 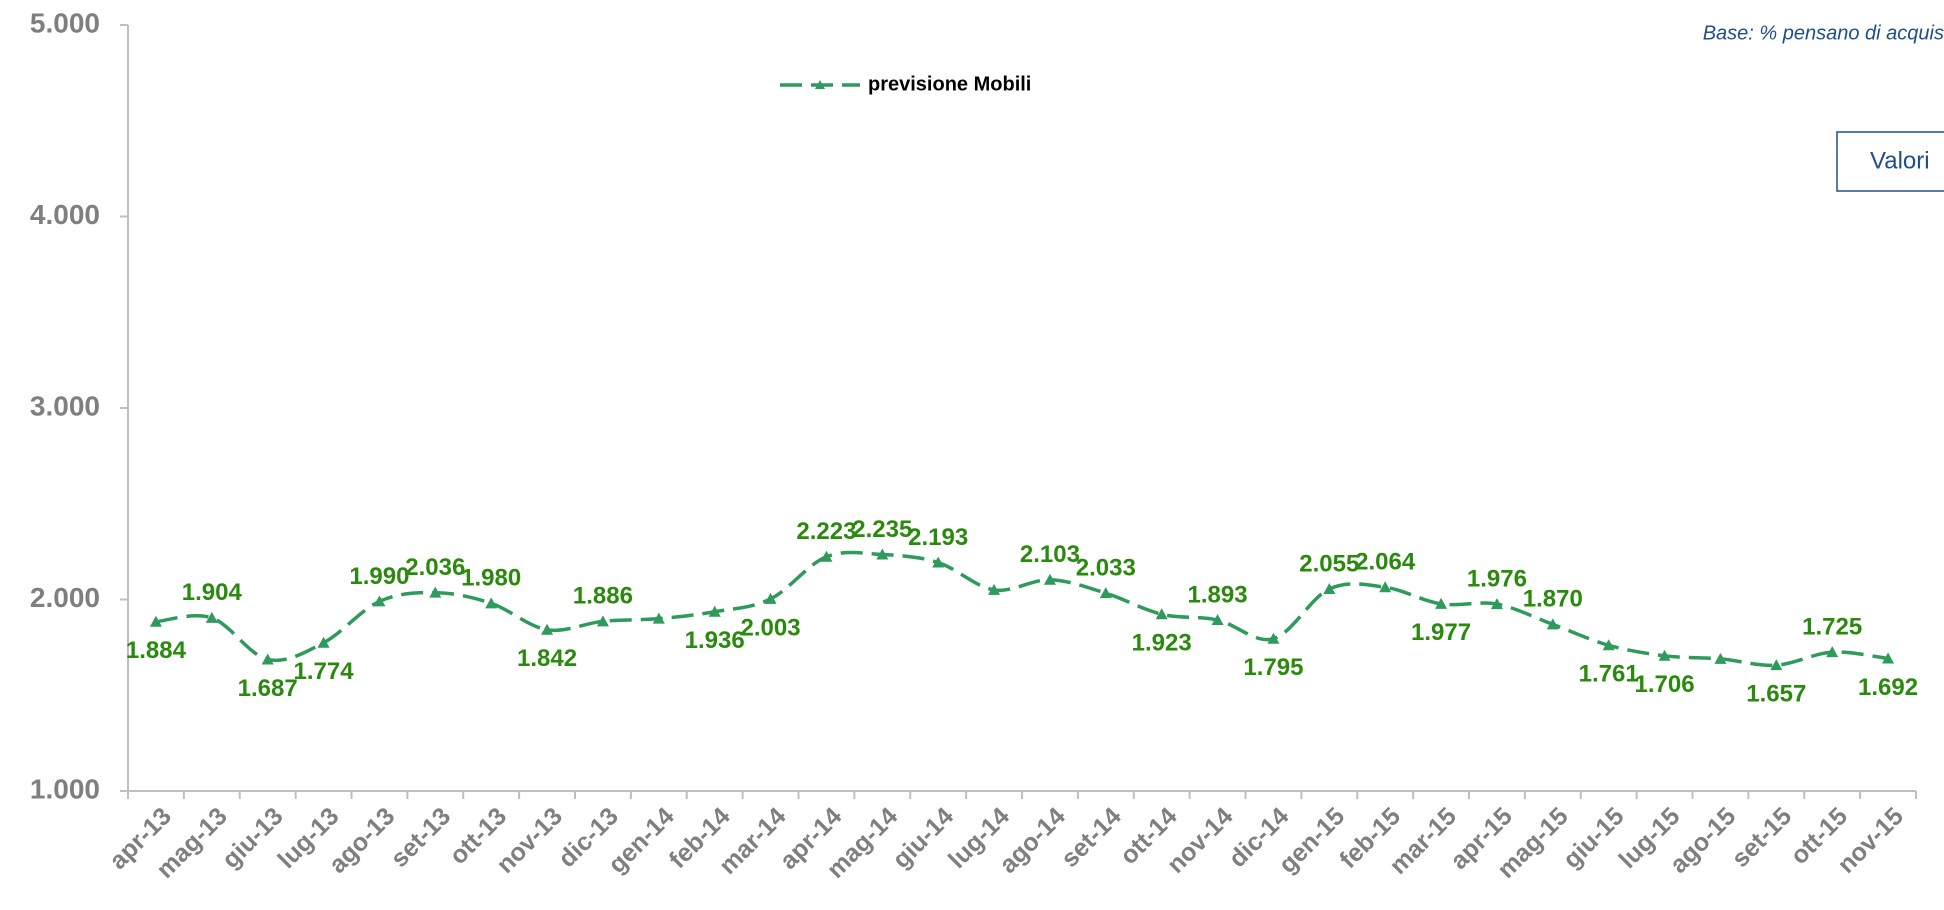 What do you see at coordinates (435, 567) in the screenshot?
I see `data-label: 2.036` at bounding box center [435, 567].